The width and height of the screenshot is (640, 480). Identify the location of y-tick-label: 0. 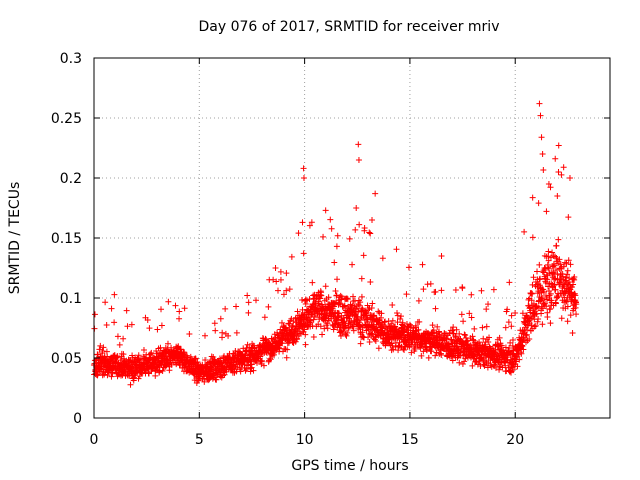
(77, 419).